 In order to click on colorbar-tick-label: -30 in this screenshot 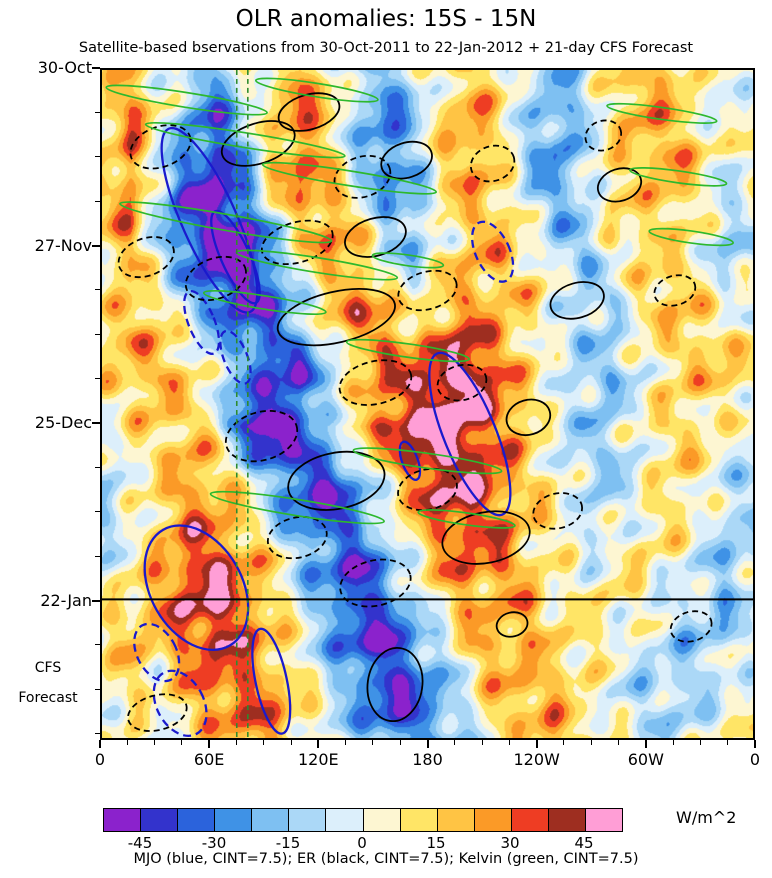, I will do `click(214, 843)`.